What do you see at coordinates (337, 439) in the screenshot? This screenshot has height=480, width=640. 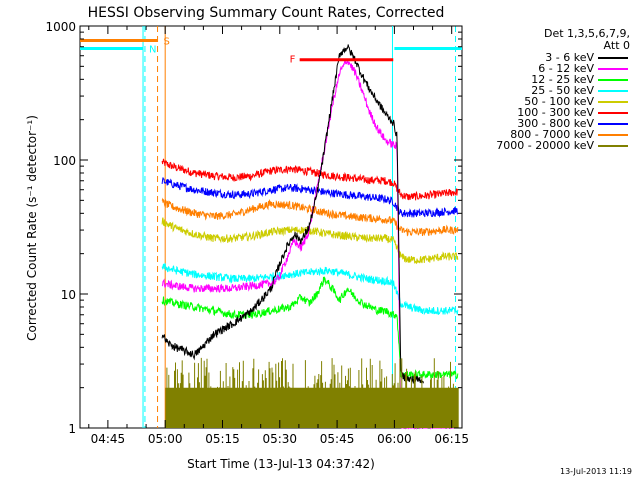 I see `x-tick-label: 05:45` at bounding box center [337, 439].